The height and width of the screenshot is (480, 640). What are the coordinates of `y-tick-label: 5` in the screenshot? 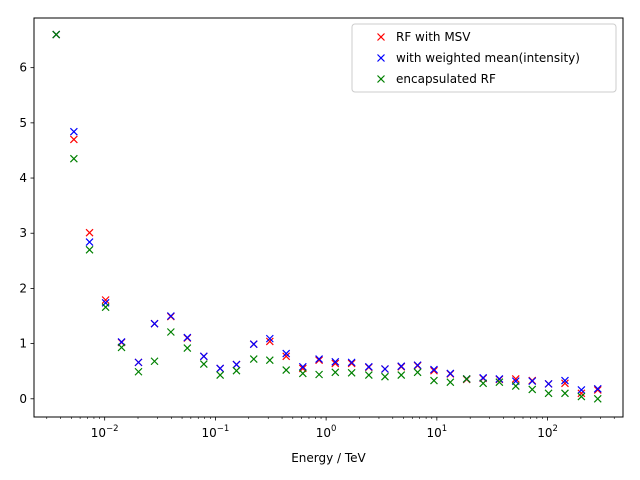 It's located at (23, 123).